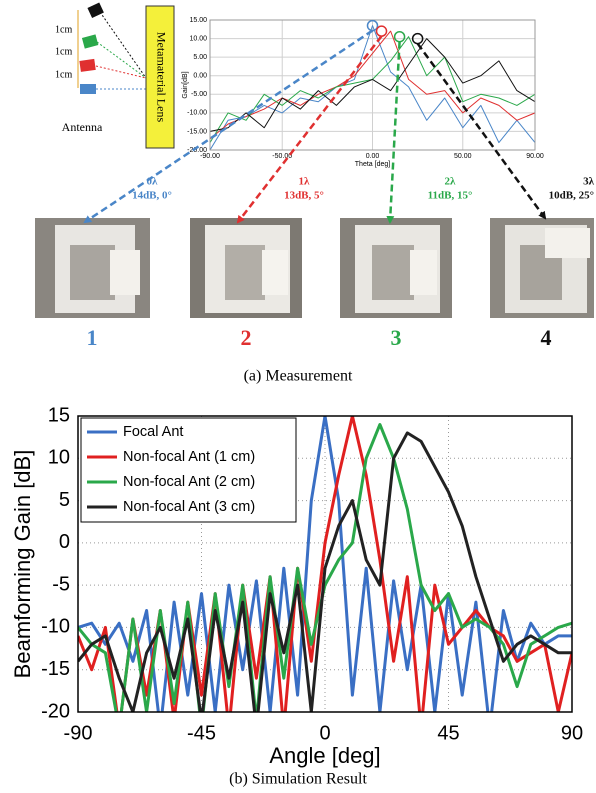 This screenshot has height=793, width=596. Describe the element at coordinates (200, 76) in the screenshot. I see `y-tick-label: 0.00` at that location.